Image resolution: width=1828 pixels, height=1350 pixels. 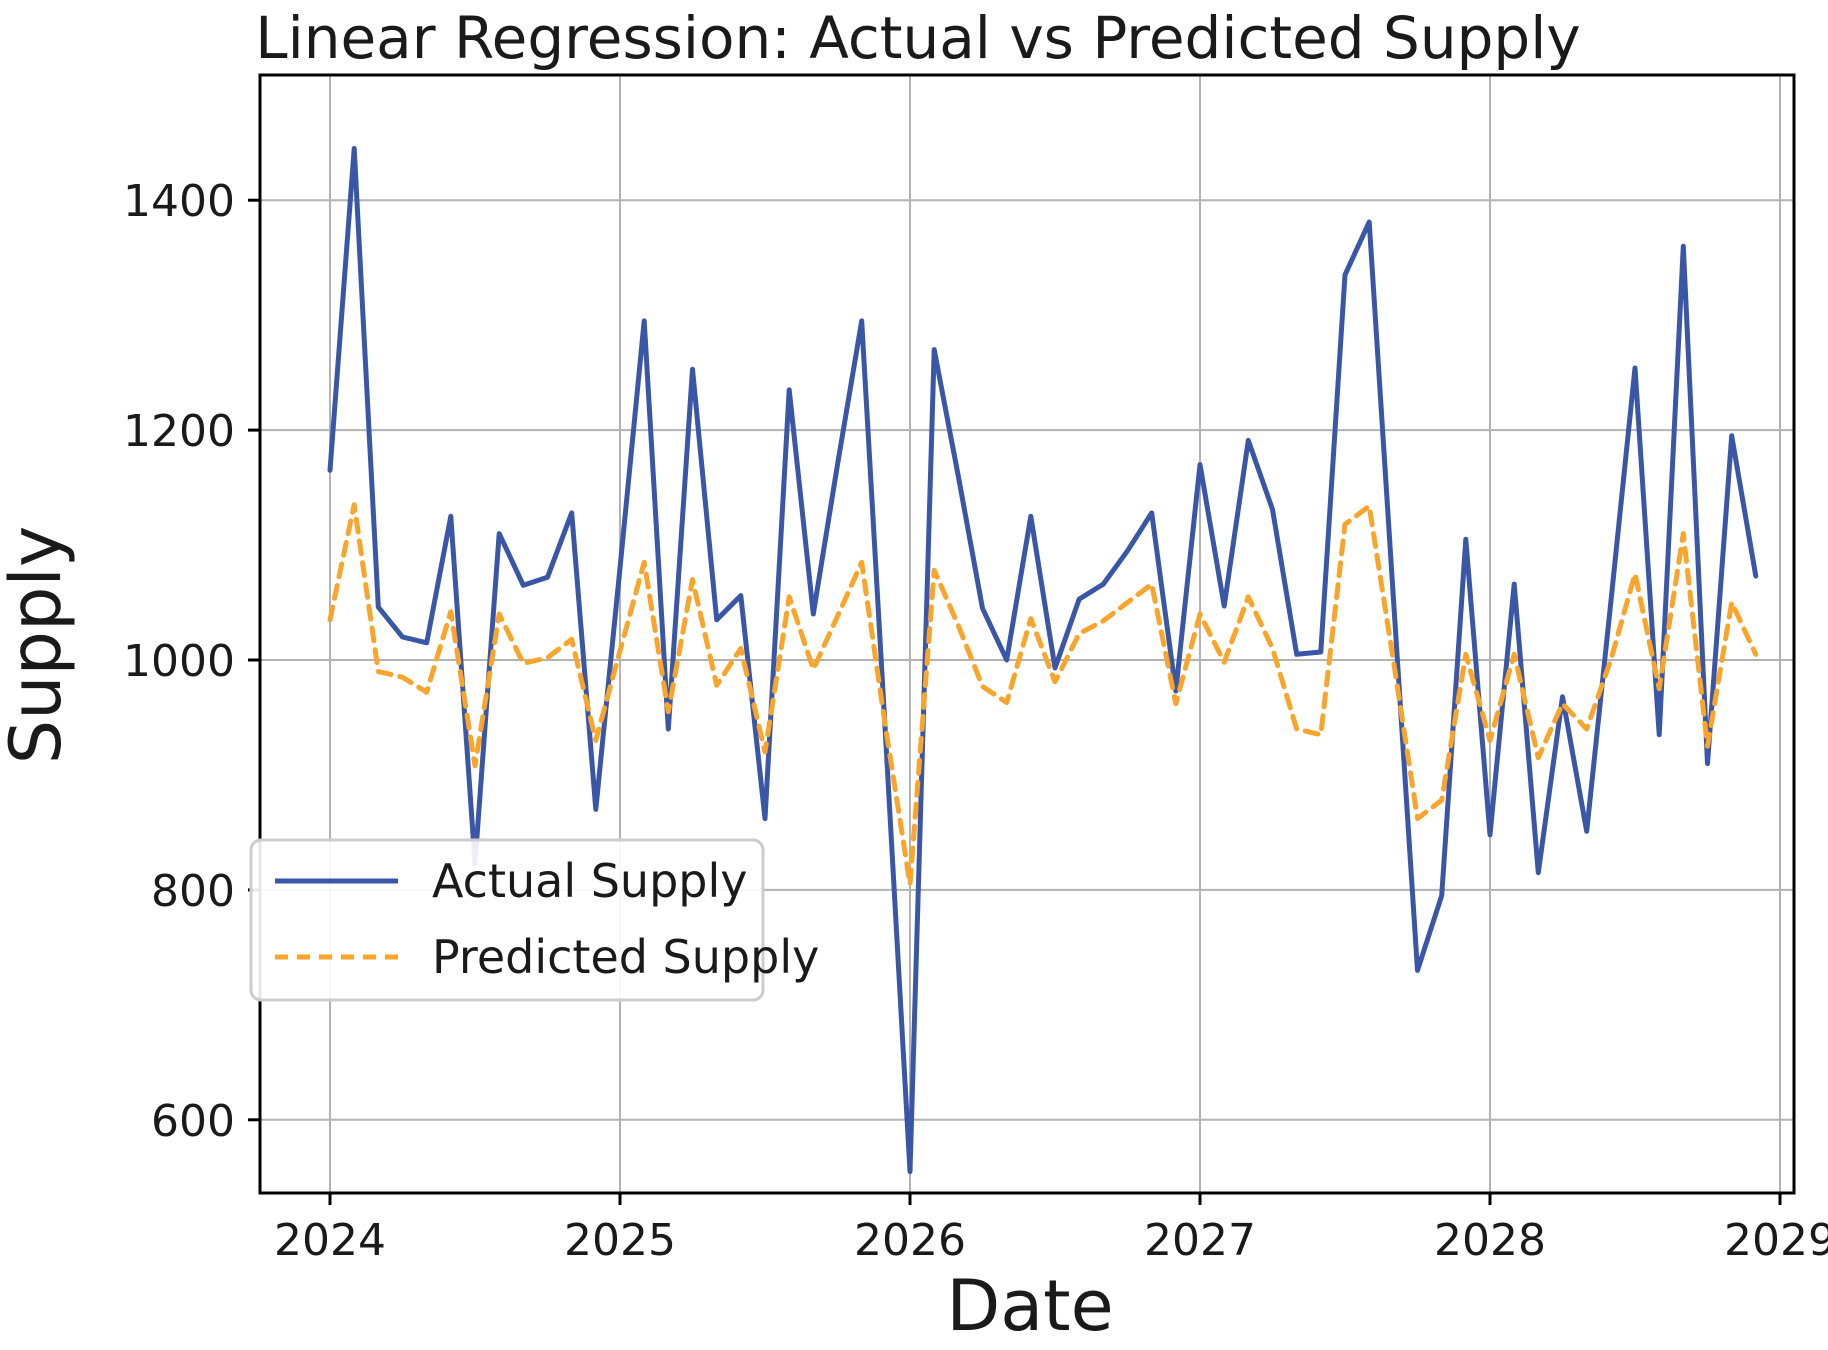 I want to click on x-tick-label: 2026, so click(x=910, y=1240).